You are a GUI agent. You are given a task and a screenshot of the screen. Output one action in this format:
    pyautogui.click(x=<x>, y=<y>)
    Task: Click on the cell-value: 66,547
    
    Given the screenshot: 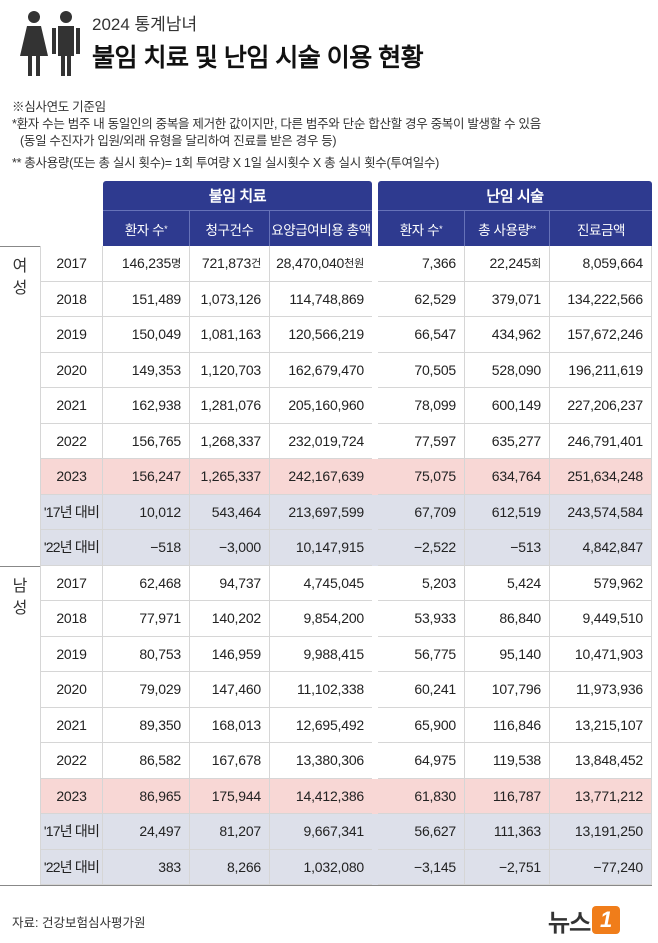 What is the action you would take?
    pyautogui.click(x=435, y=334)
    